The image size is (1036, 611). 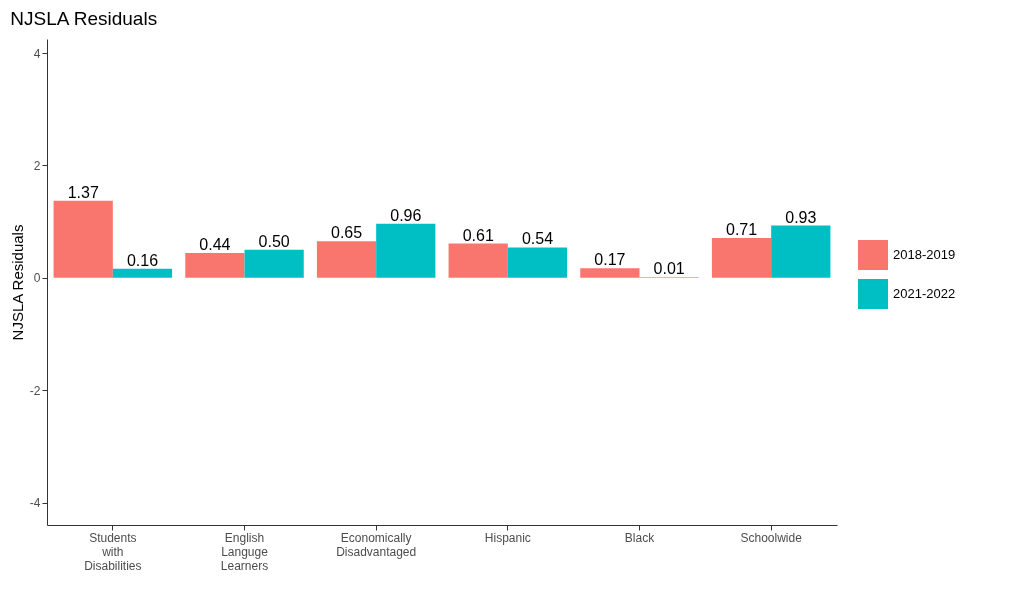 I want to click on x-tick-label: Students with Disabilities, so click(x=113, y=551).